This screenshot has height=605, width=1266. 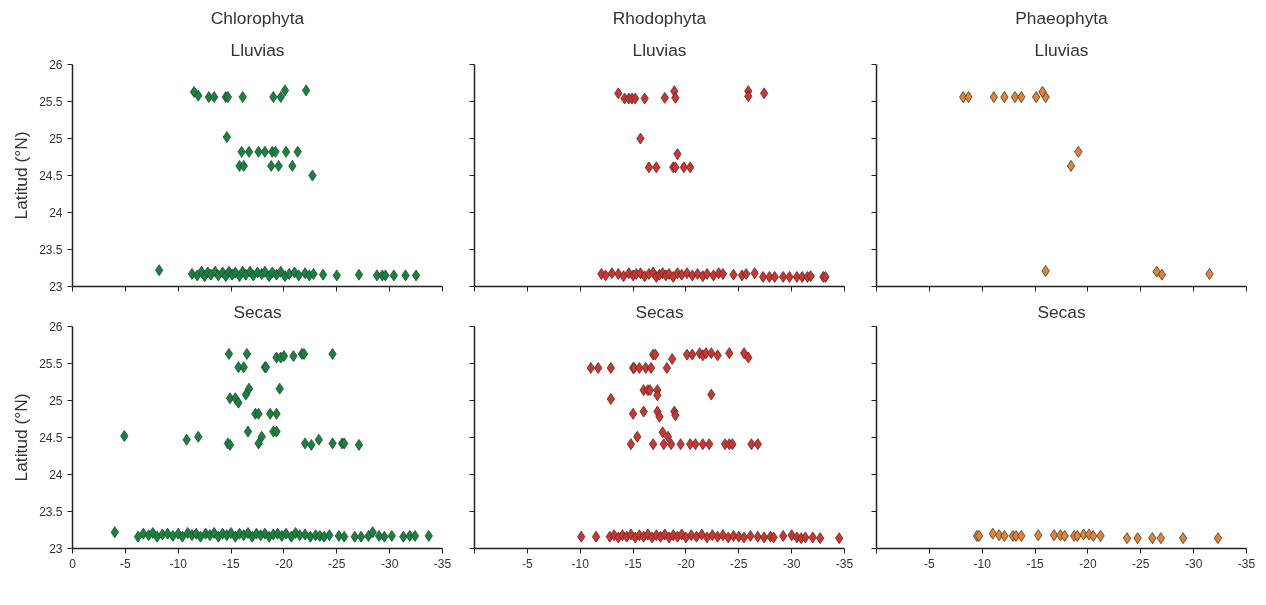 What do you see at coordinates (73, 563) in the screenshot?
I see `x-tick-label: 0` at bounding box center [73, 563].